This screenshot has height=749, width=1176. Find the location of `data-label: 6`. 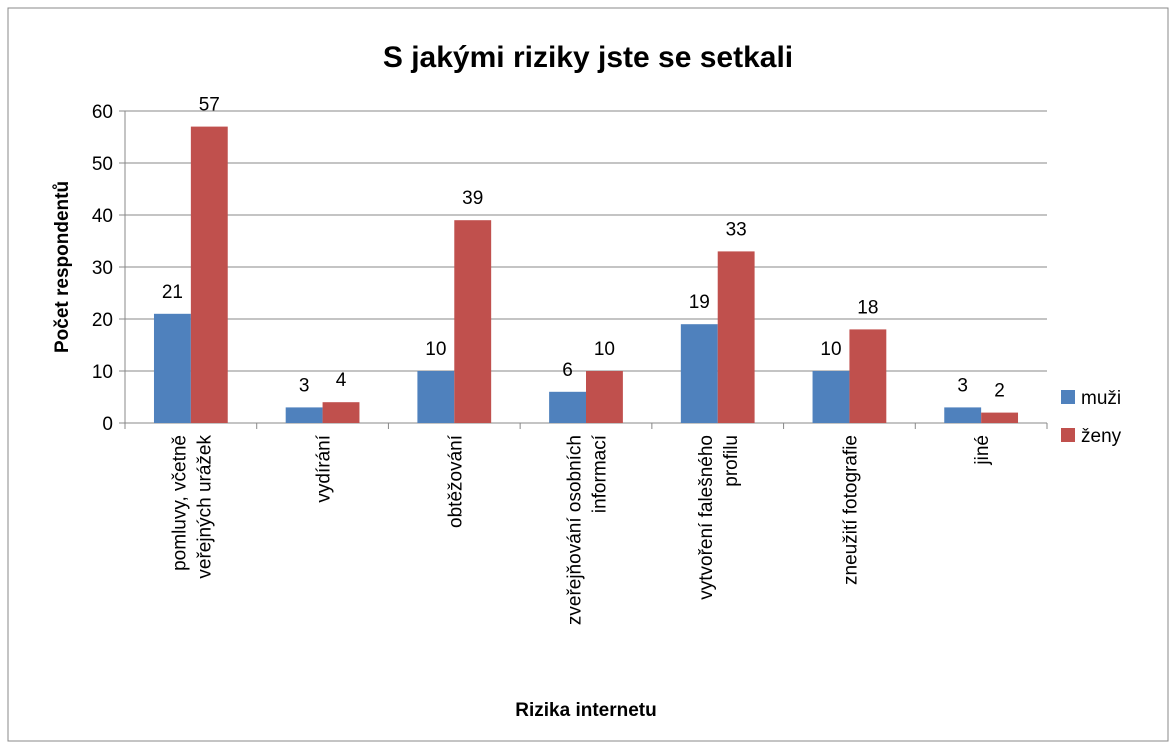

data-label: 6 is located at coordinates (567, 370).